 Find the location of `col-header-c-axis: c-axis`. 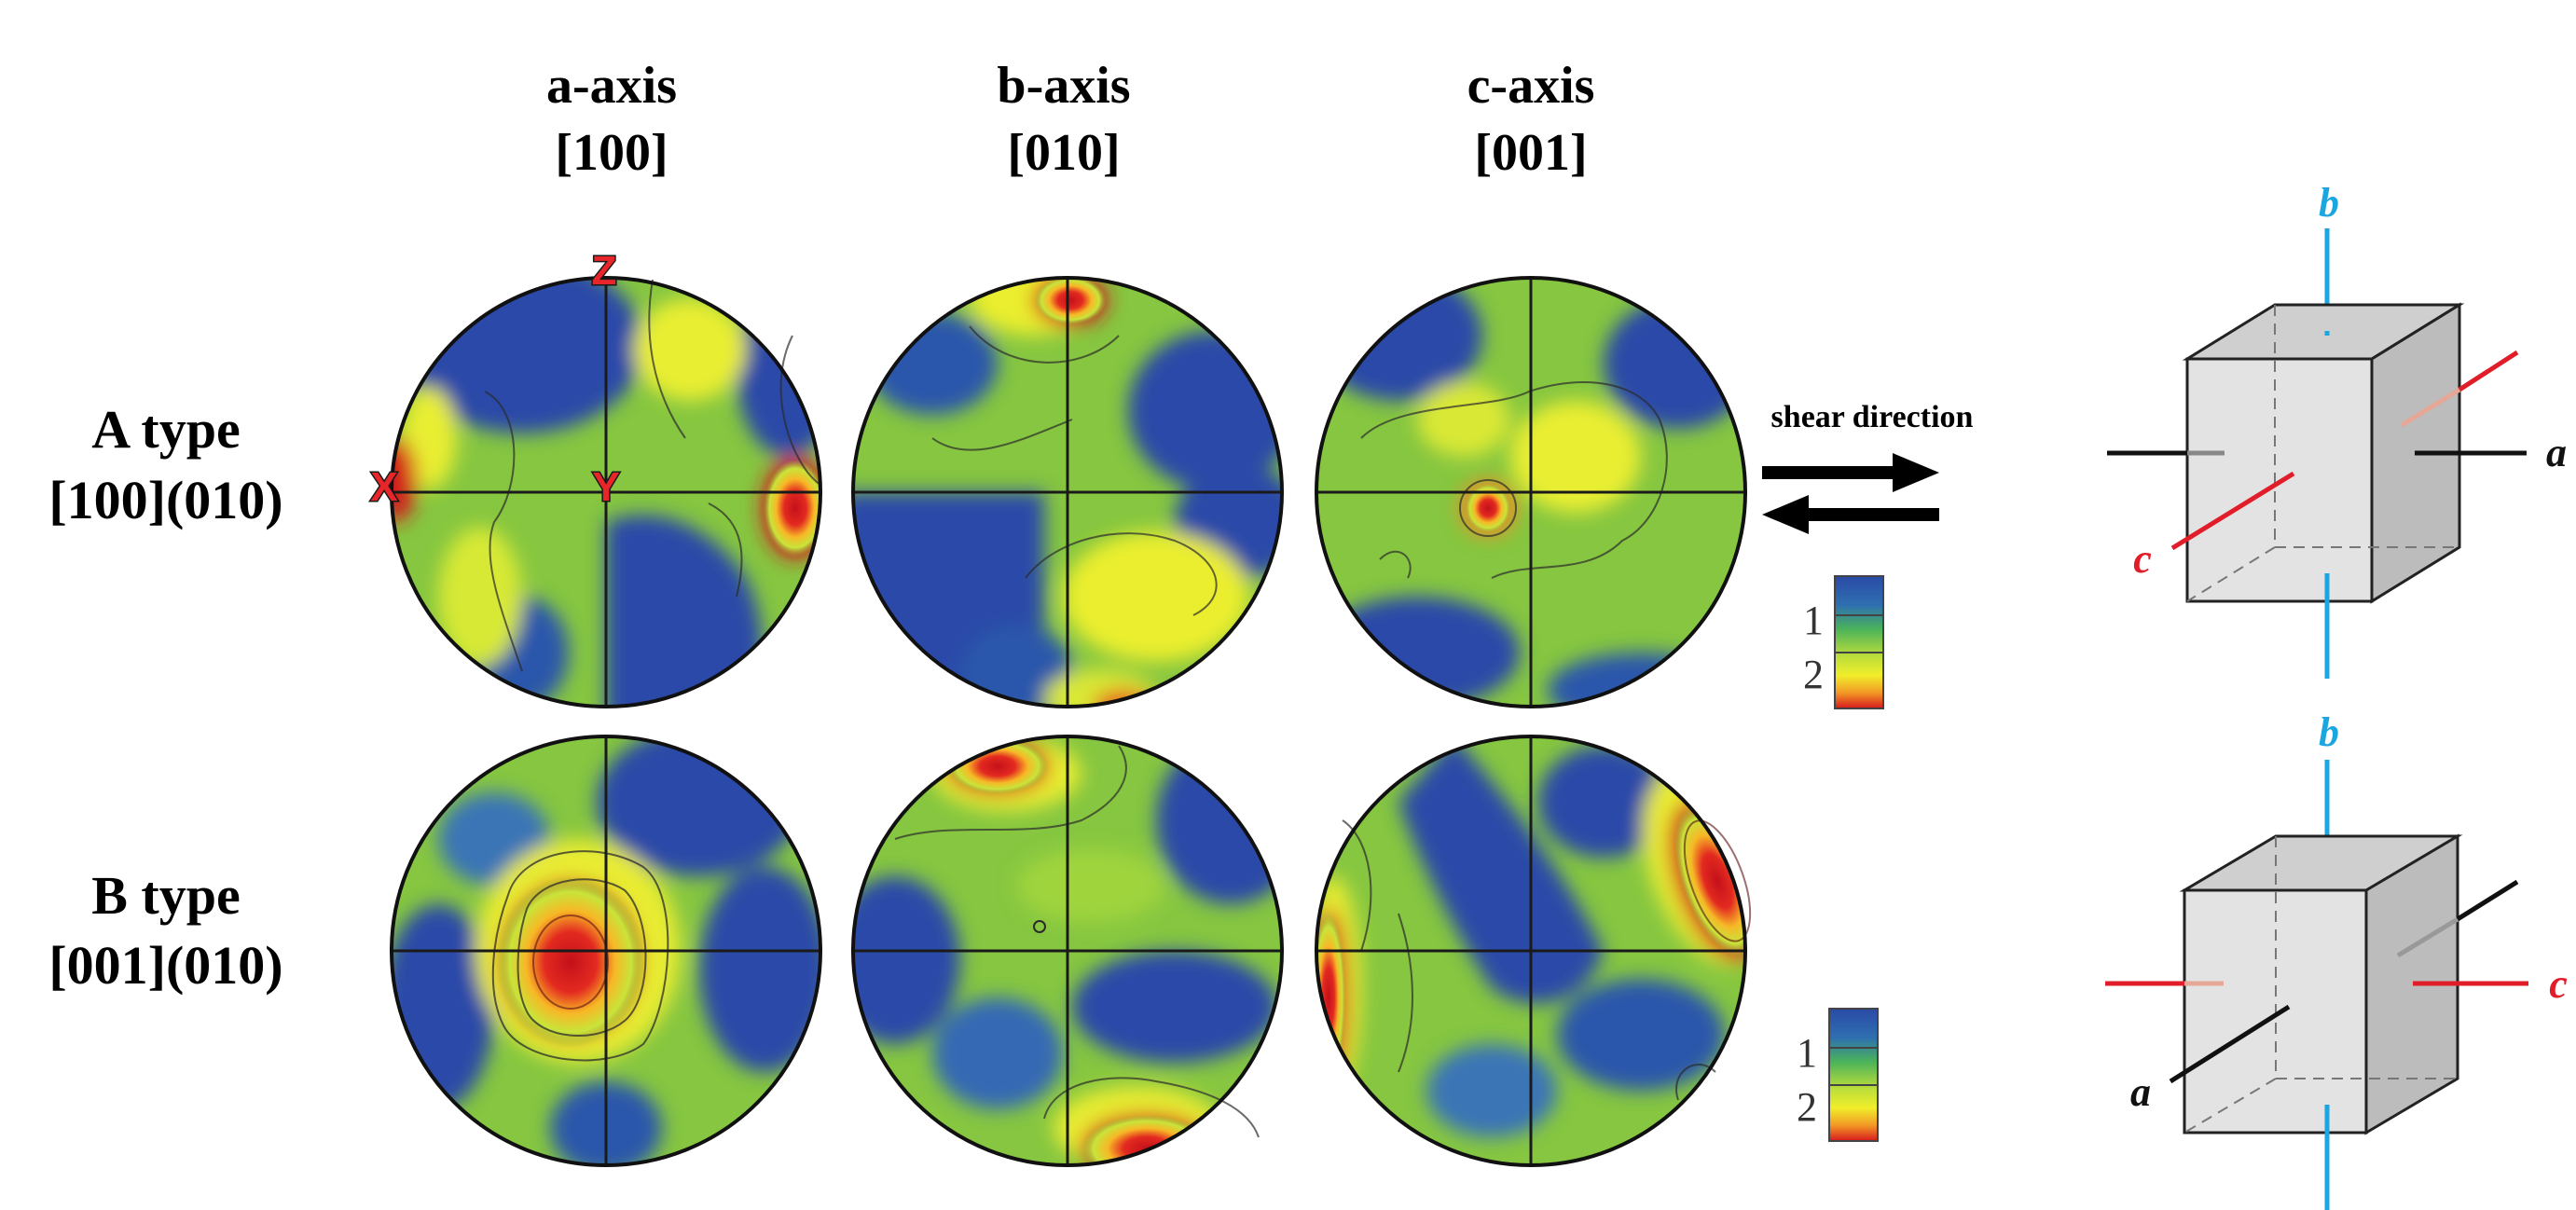

col-header-c-axis: c-axis is located at coordinates (1531, 86).